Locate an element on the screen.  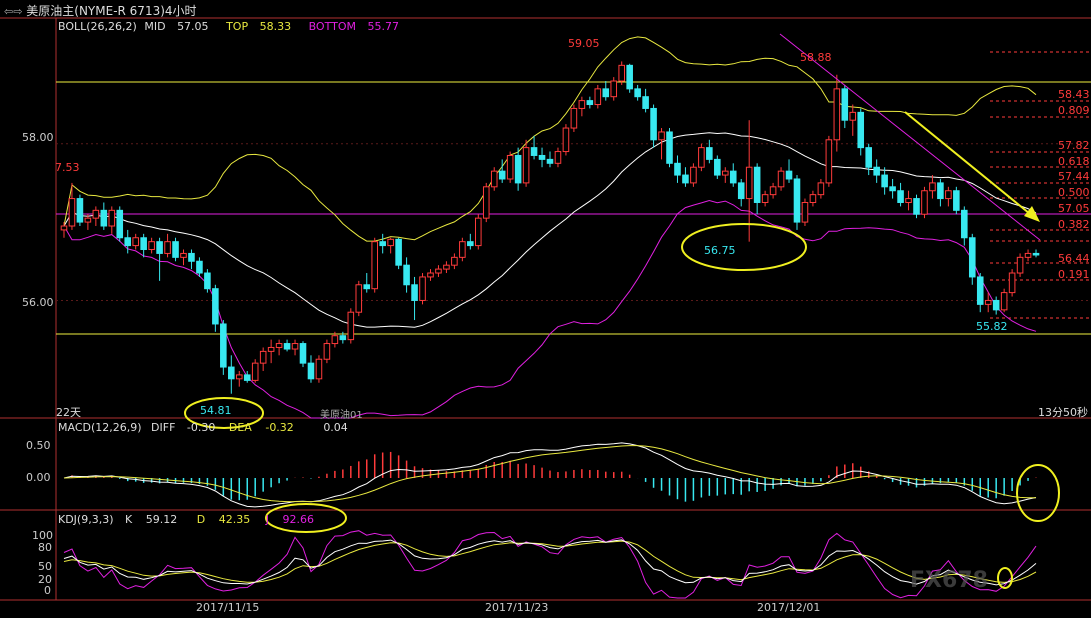
kdj-panel is located at coordinates (550, 564).